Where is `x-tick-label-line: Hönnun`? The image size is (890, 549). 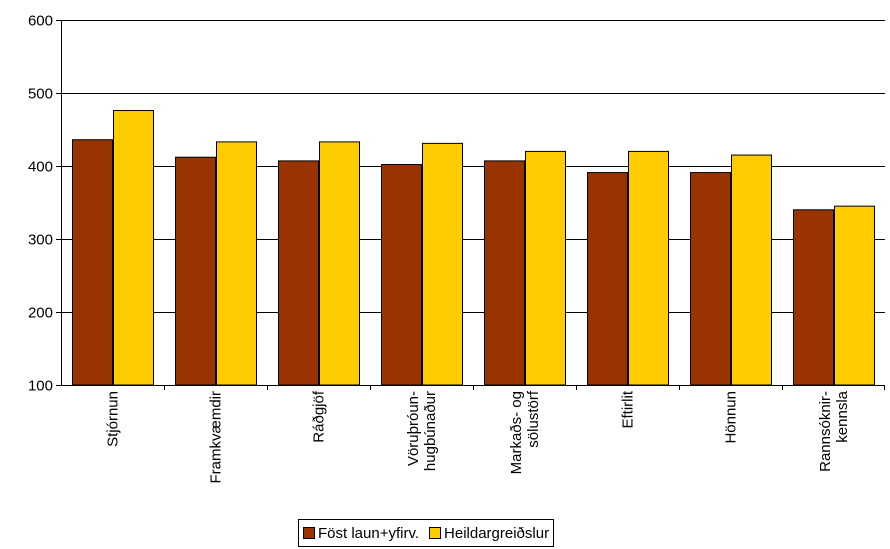 x-tick-label-line: Hönnun is located at coordinates (731, 417).